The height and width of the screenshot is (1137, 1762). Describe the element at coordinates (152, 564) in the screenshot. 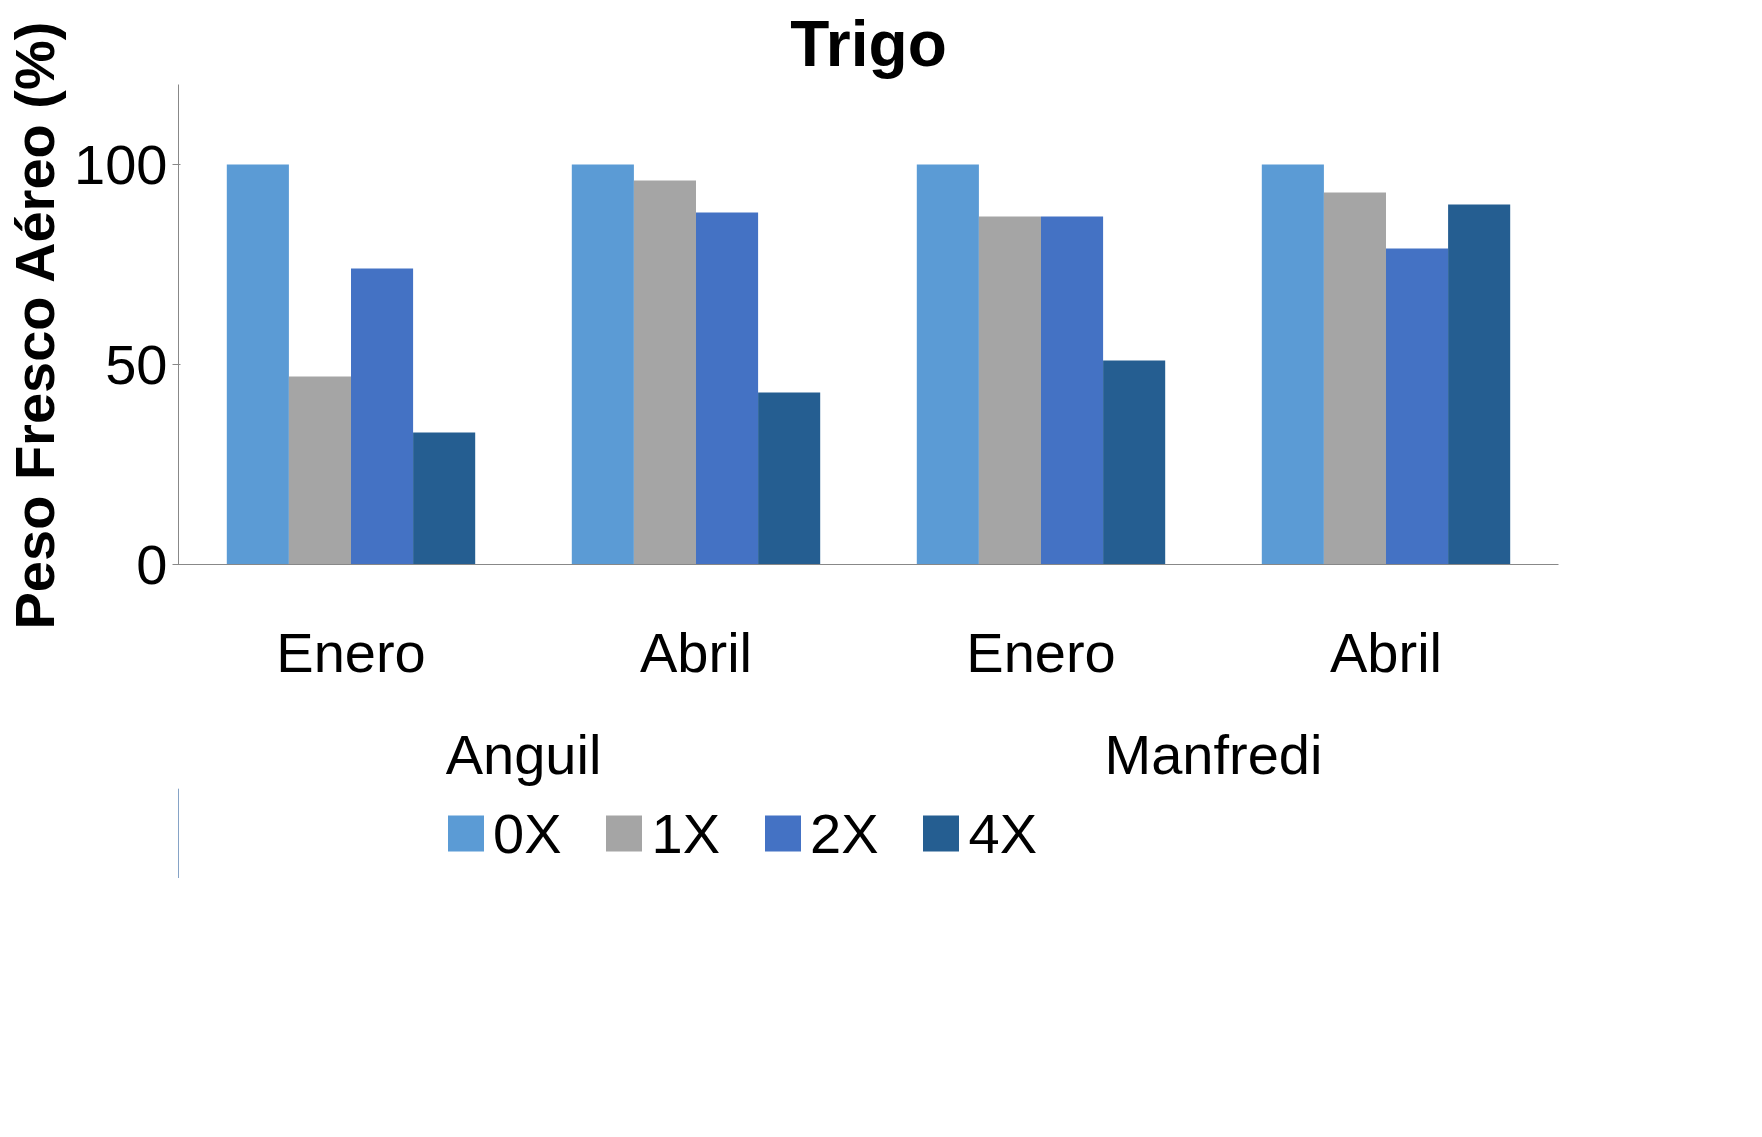

I see `y-tick-label: 0` at that location.